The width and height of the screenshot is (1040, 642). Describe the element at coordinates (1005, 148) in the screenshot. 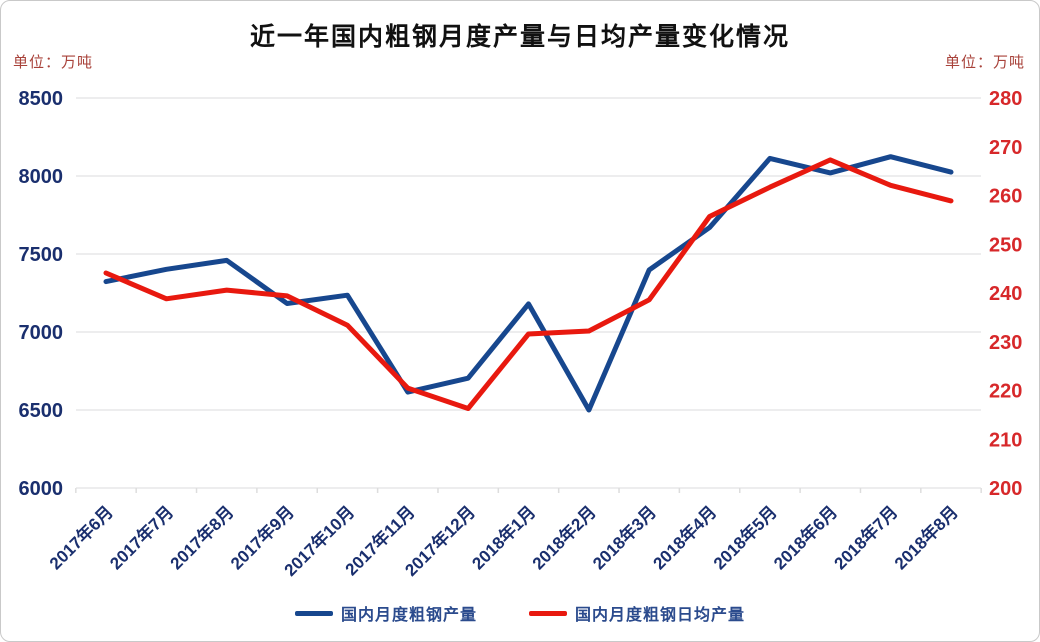

I see `right-axis-tick-label: 270` at that location.